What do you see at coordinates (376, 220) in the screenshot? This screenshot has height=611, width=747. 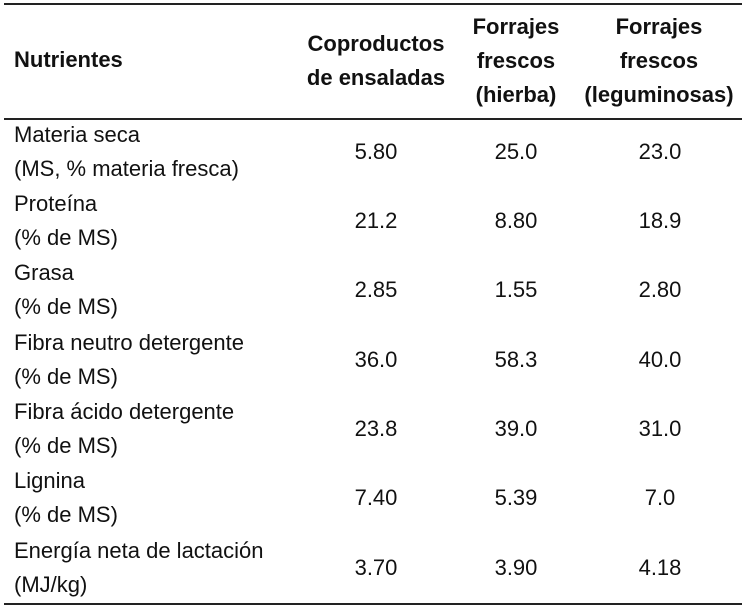 I see `cell-value: 21.2` at bounding box center [376, 220].